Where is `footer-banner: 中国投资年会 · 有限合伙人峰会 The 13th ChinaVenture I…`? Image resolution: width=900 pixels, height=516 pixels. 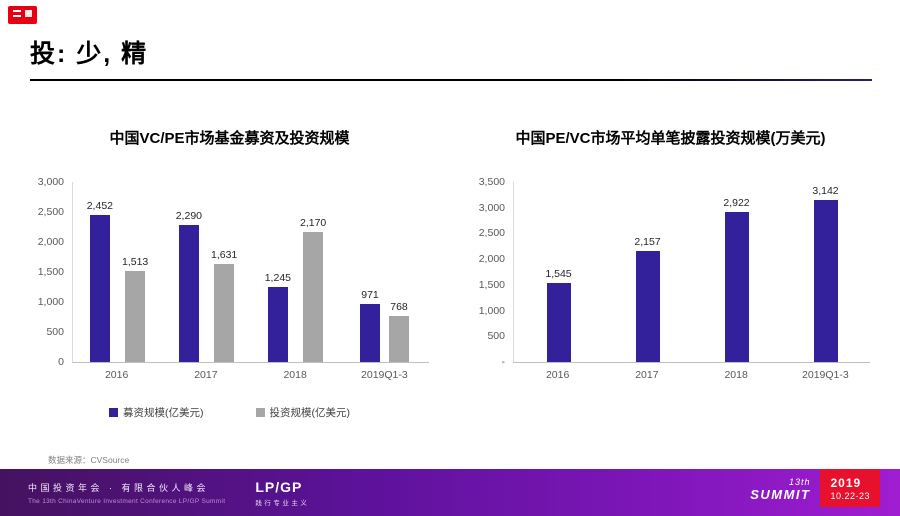
footer-banner: 中国投资年会 · 有限合伙人峰会 The 13th ChinaVenture I… is located at coordinates (450, 492).